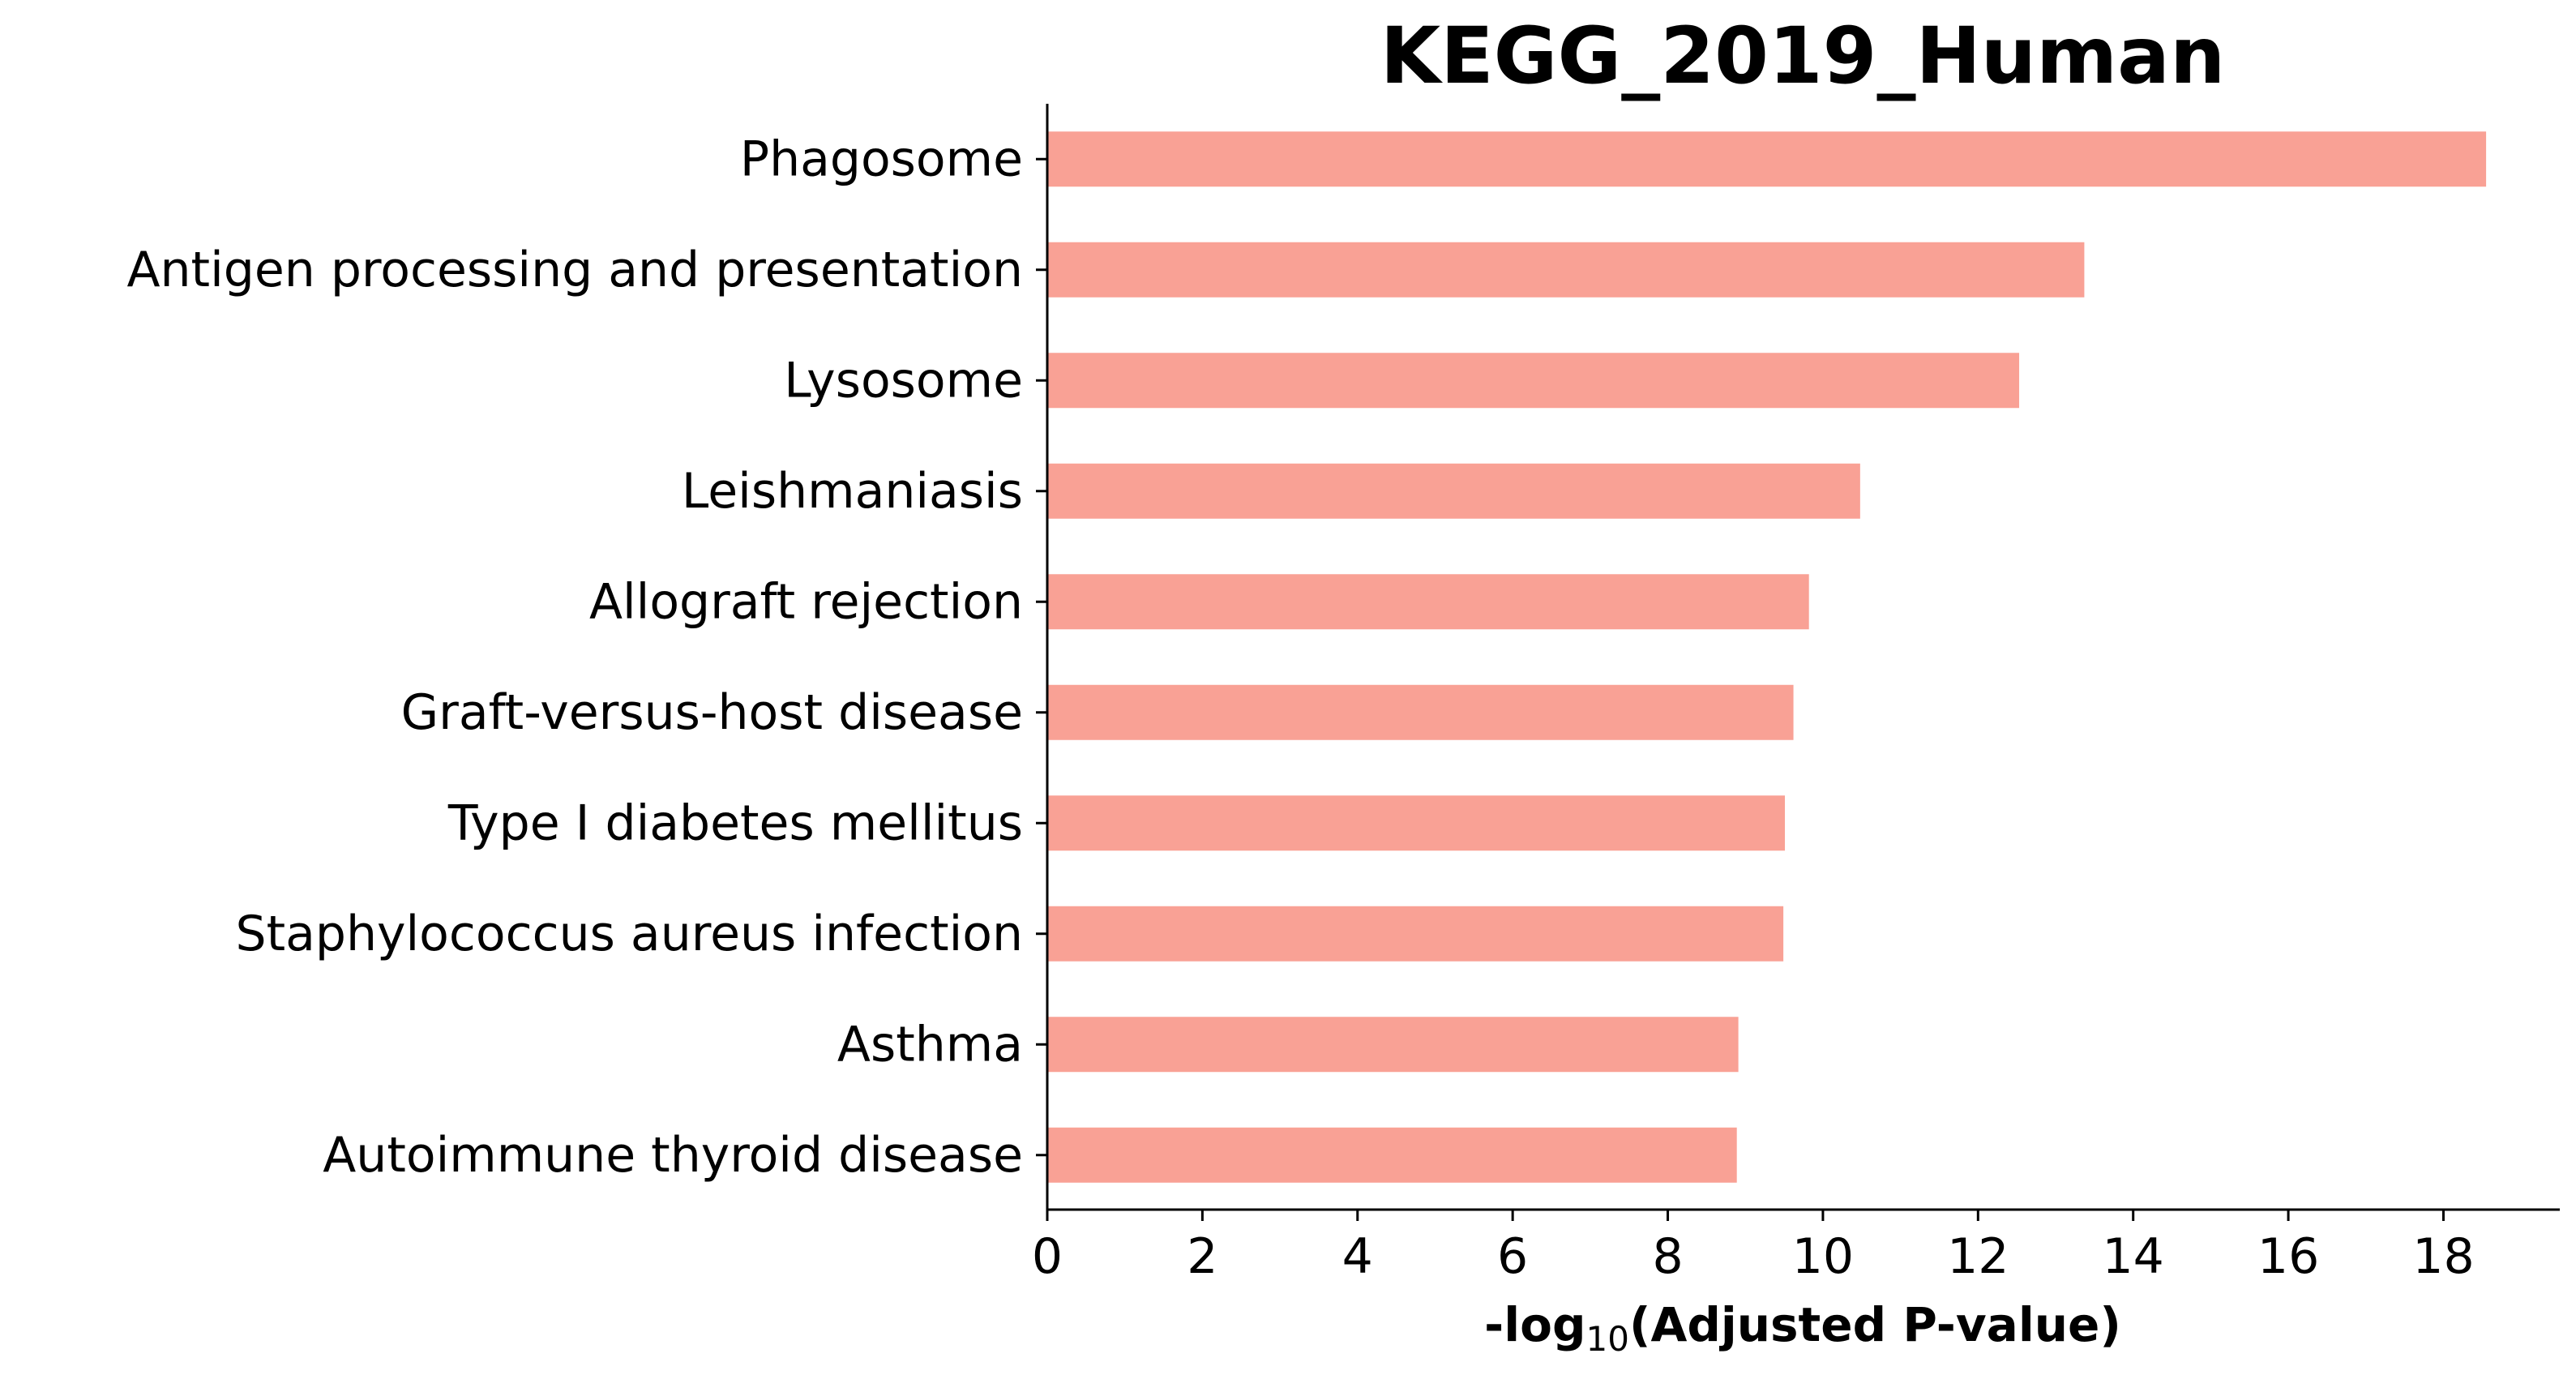 Image resolution: width=2576 pixels, height=1375 pixels. I want to click on x-axis-label-suffix: (Adjusted P-value), so click(1875, 1324).